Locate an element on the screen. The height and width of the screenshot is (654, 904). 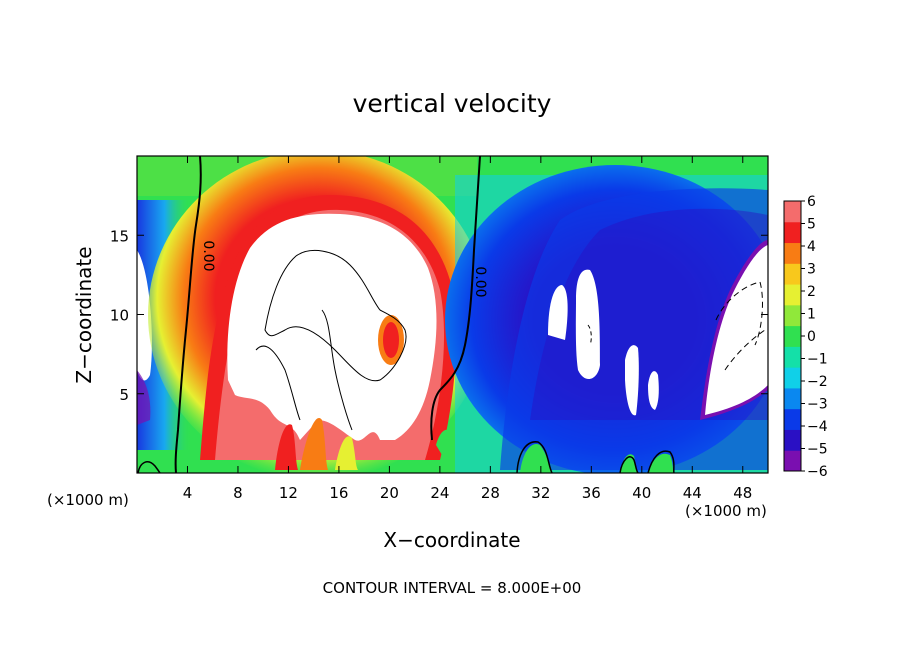
x-tick-label: 12 is located at coordinates (288, 493).